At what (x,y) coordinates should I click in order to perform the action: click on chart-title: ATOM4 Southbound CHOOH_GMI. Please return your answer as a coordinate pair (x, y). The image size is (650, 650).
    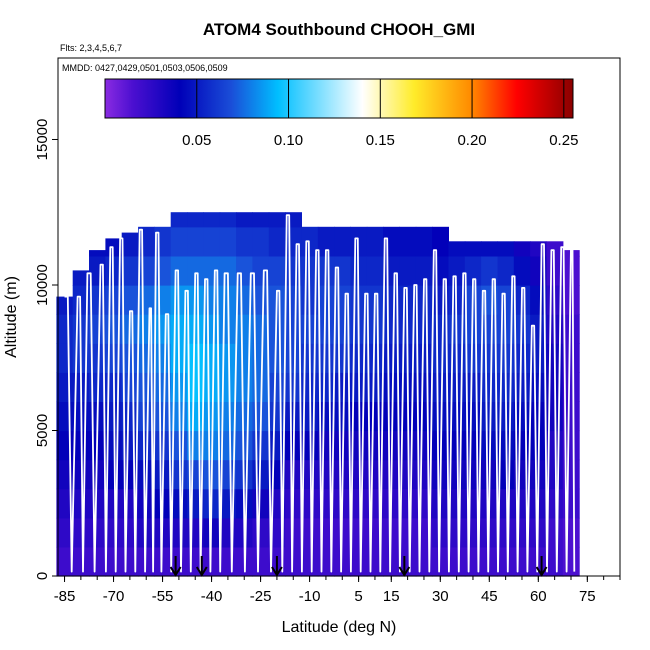
    Looking at the image, I should click on (339, 29).